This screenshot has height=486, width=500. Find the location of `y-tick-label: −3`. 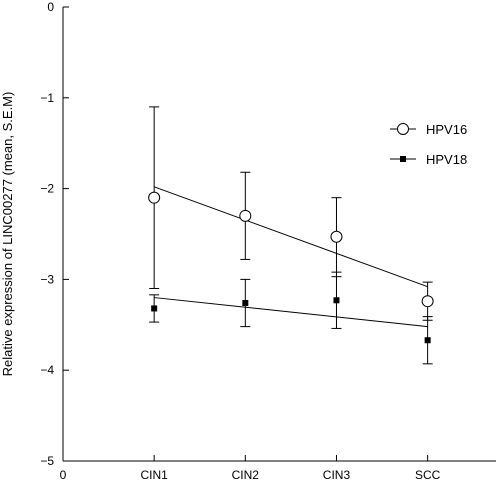

y-tick-label: −3 is located at coordinates (47, 279).